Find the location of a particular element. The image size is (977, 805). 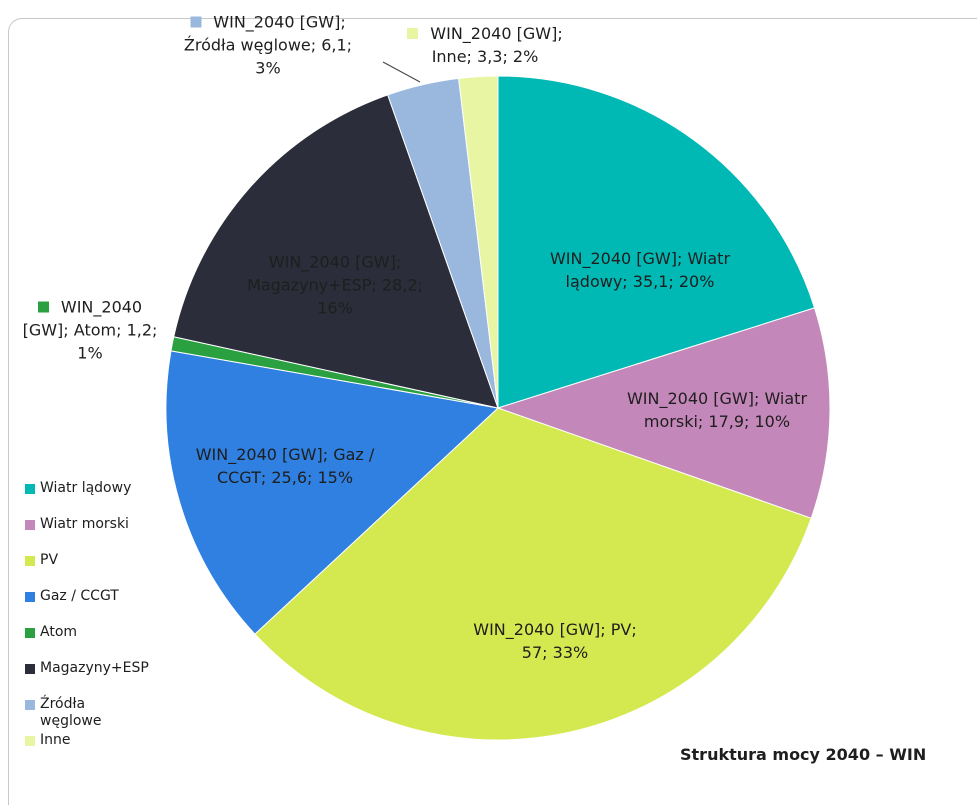

data-label: WIN_2040 [GW]; Wiatr lądowy; 35,1; 20% is located at coordinates (640, 270).